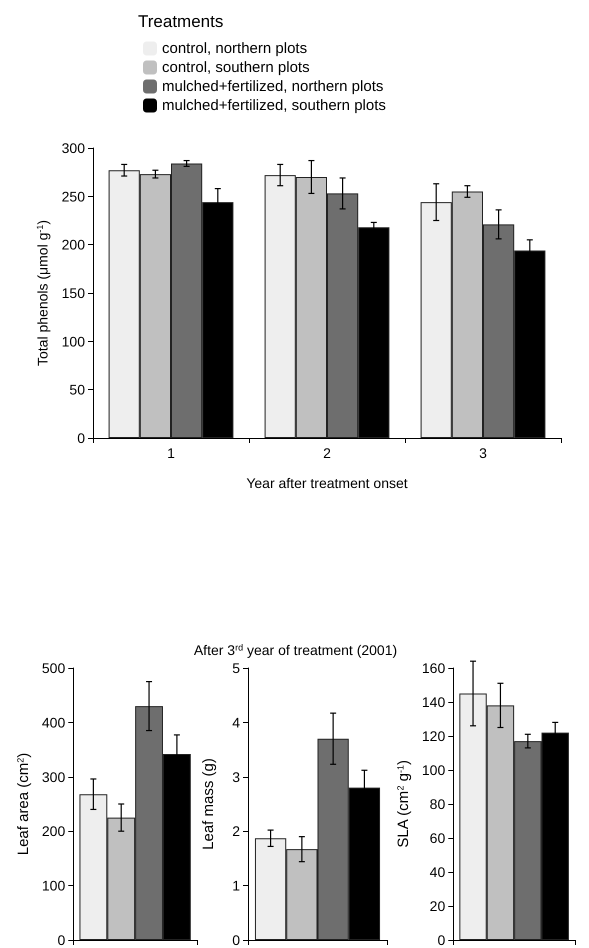 Image resolution: width=589 pixels, height=948 pixels. I want to click on y-tick-label: 20, so click(438, 906).